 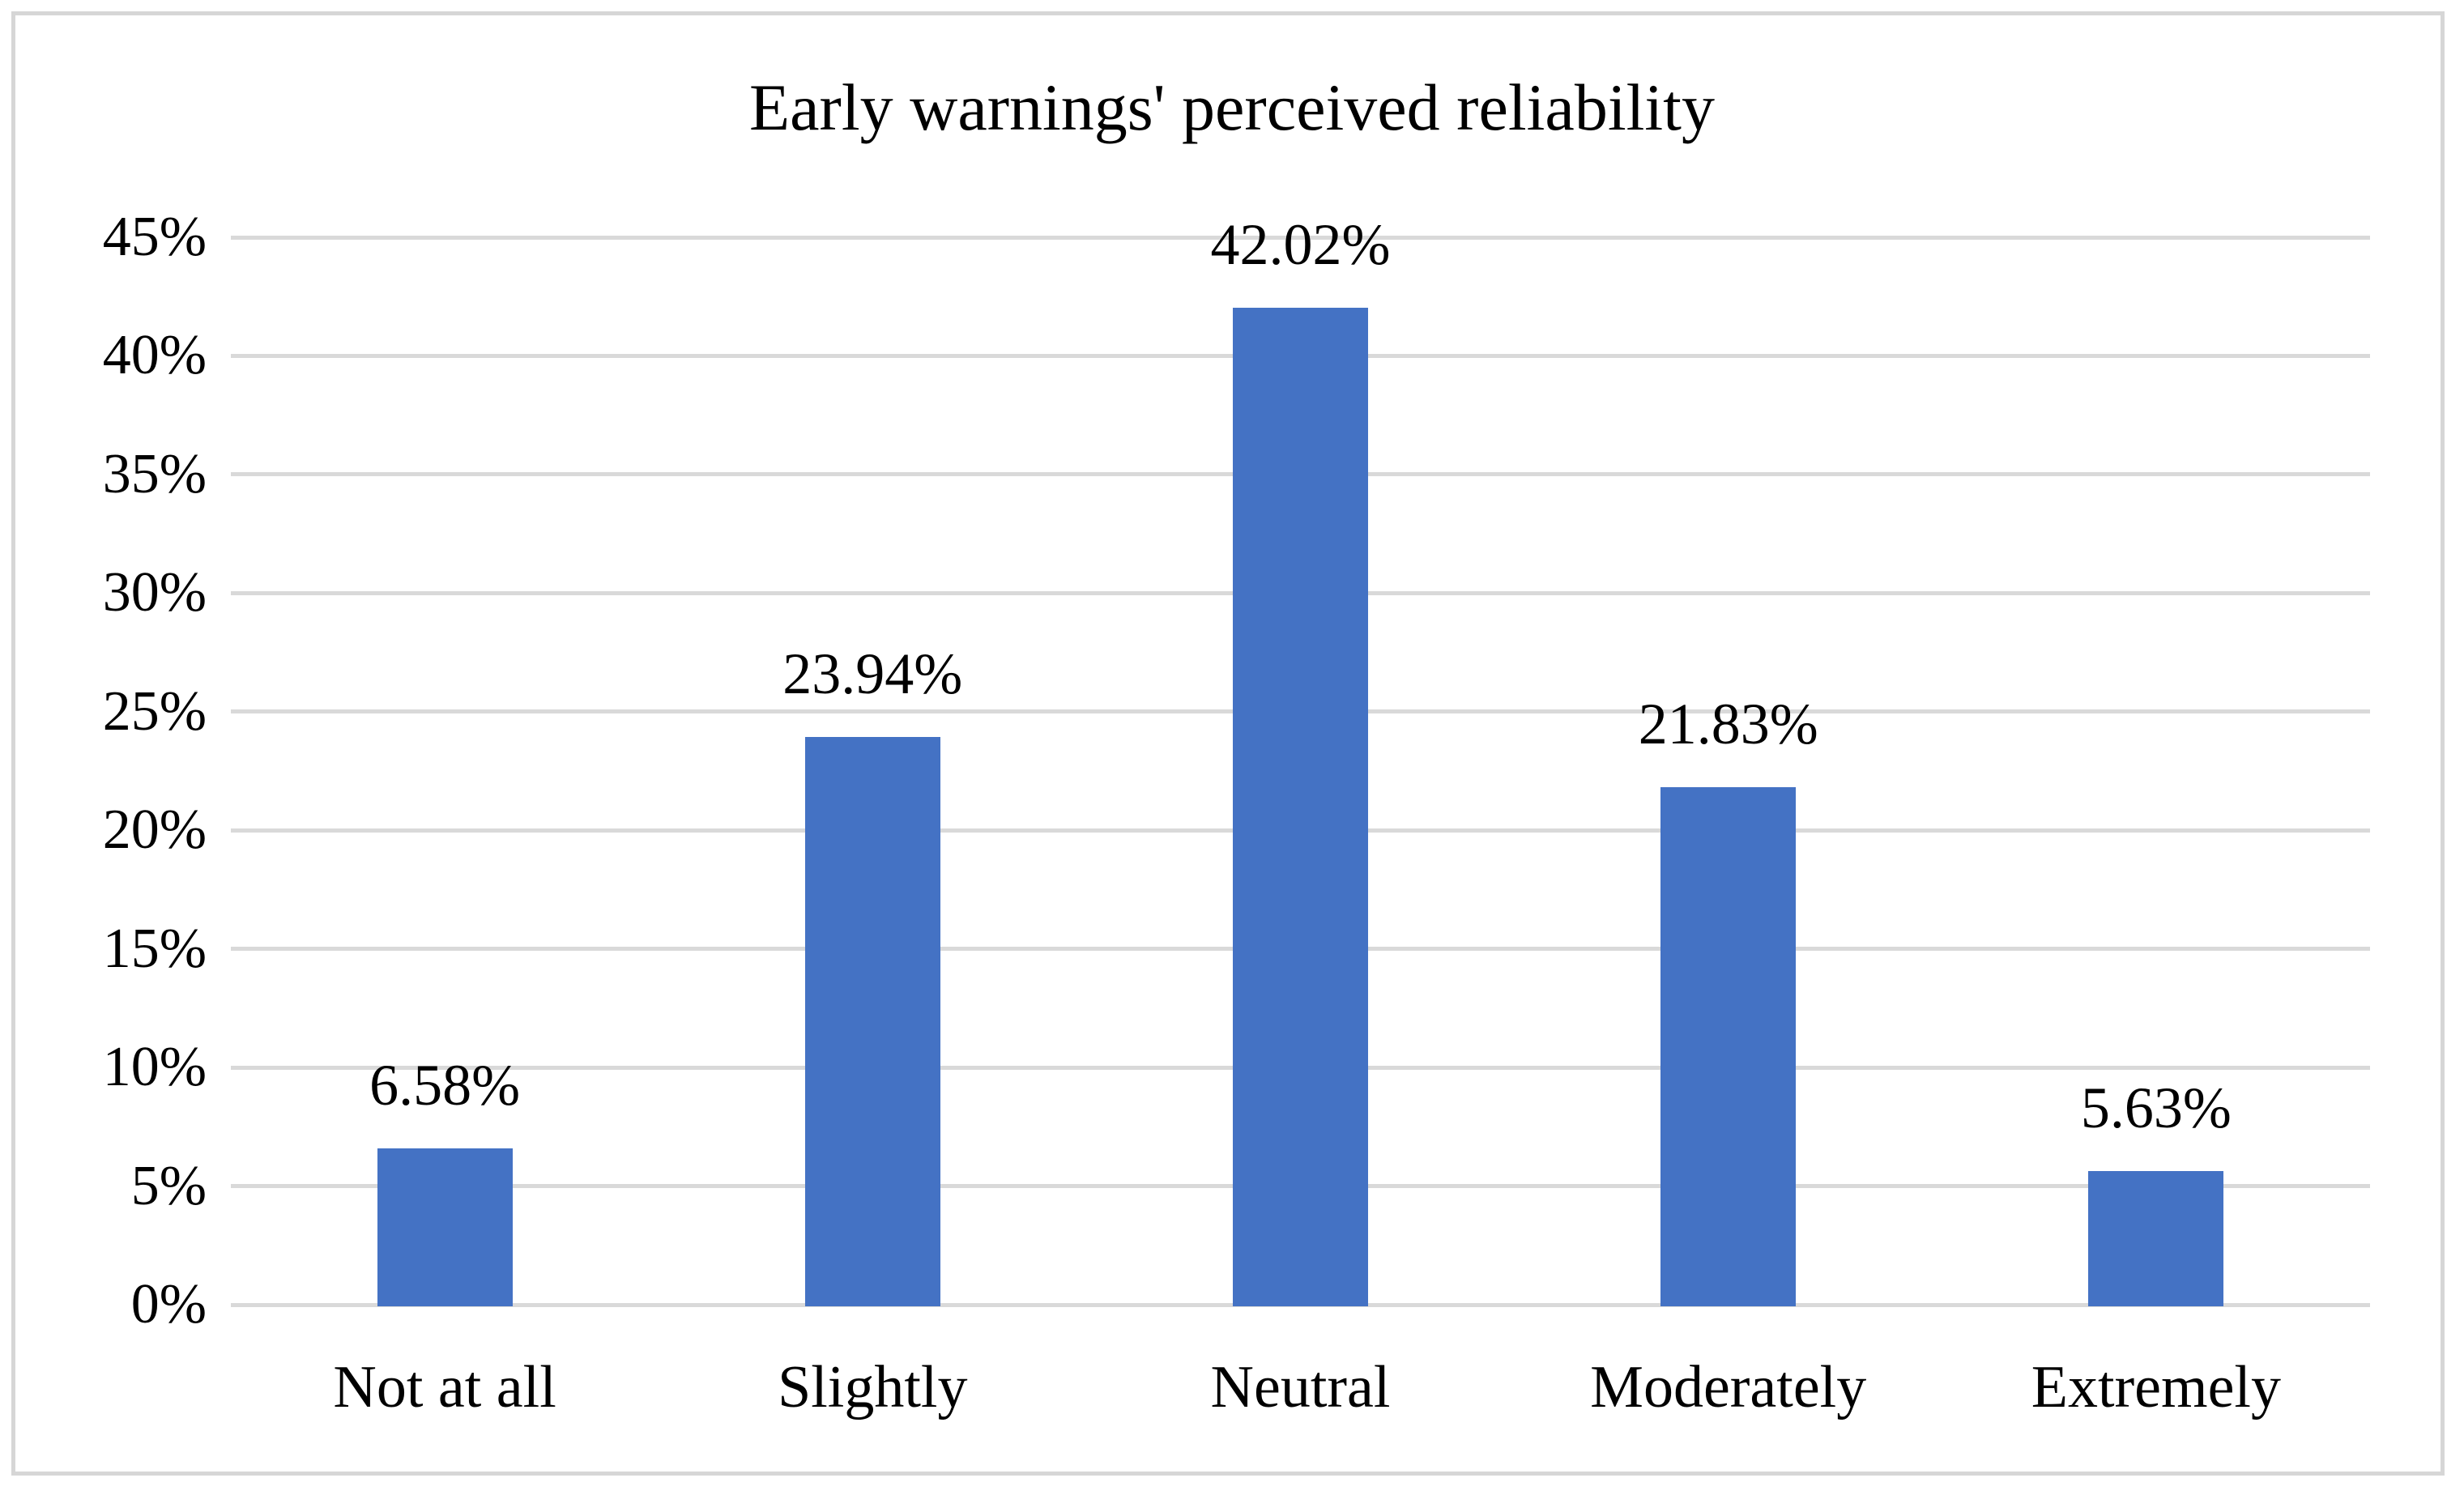 What do you see at coordinates (168, 1304) in the screenshot?
I see `y-axis-tick-label: 0%` at bounding box center [168, 1304].